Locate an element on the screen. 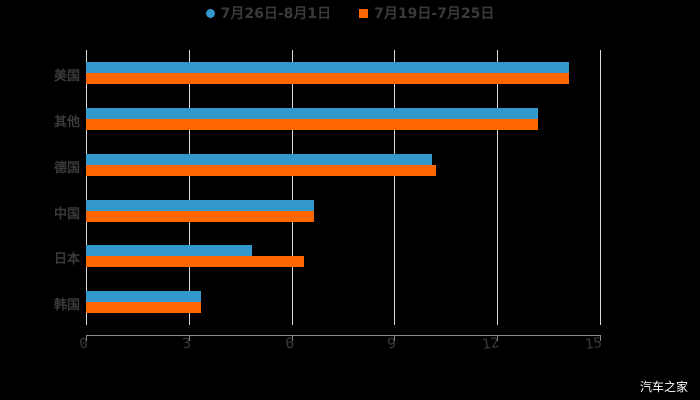 Image resolution: width=700 pixels, height=400 pixels. x-tick-label: 6 is located at coordinates (290, 344).